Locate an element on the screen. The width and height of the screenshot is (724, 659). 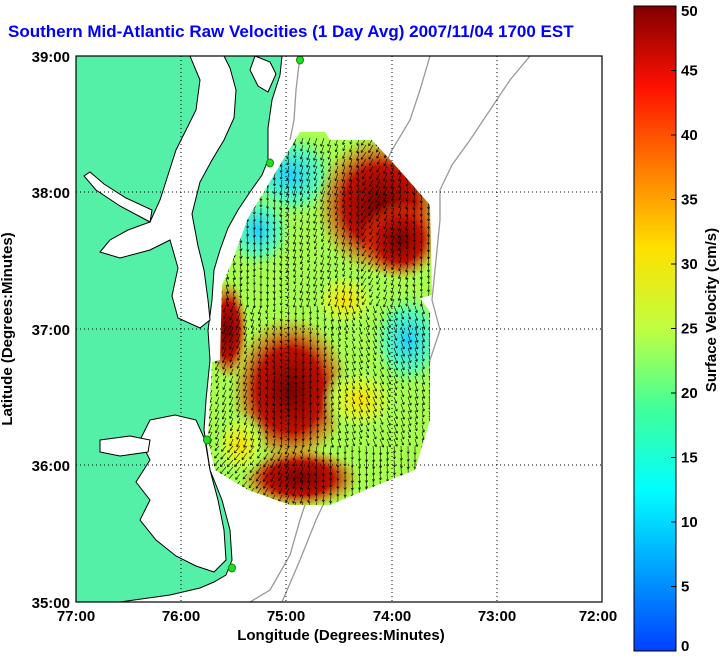
station-markers is located at coordinates (253, 314).